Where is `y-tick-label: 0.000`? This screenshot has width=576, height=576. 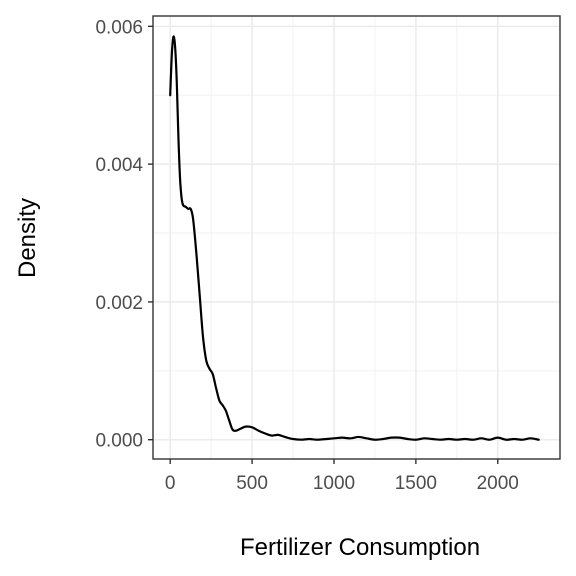 y-tick-label: 0.000 is located at coordinates (119, 441).